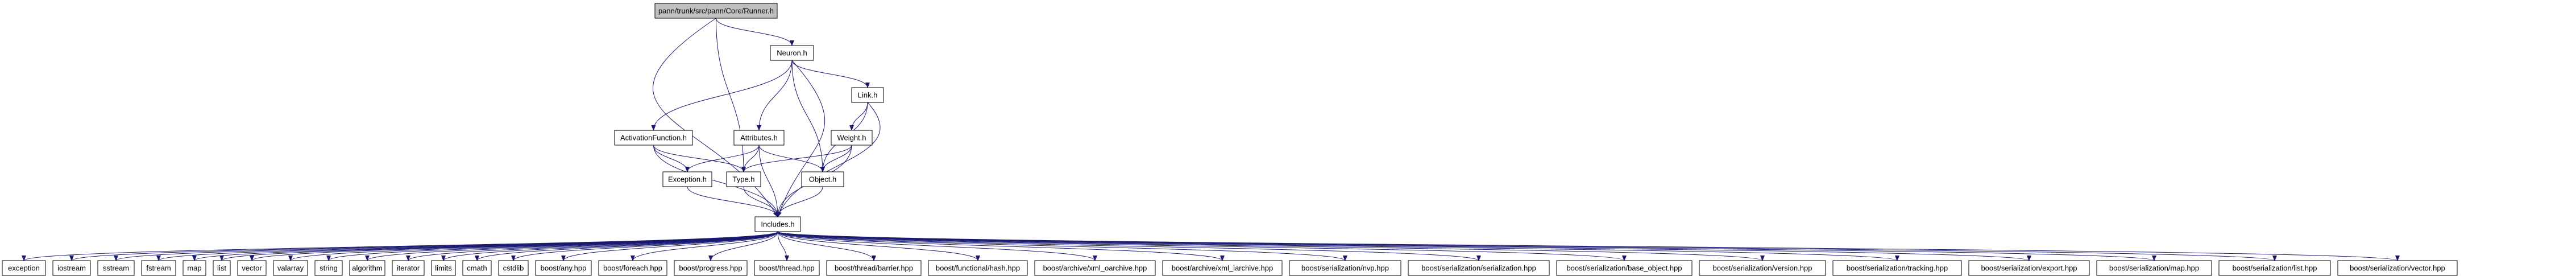  What do you see at coordinates (796, 158) in the screenshot?
I see `edge-weight-to-type` at bounding box center [796, 158].